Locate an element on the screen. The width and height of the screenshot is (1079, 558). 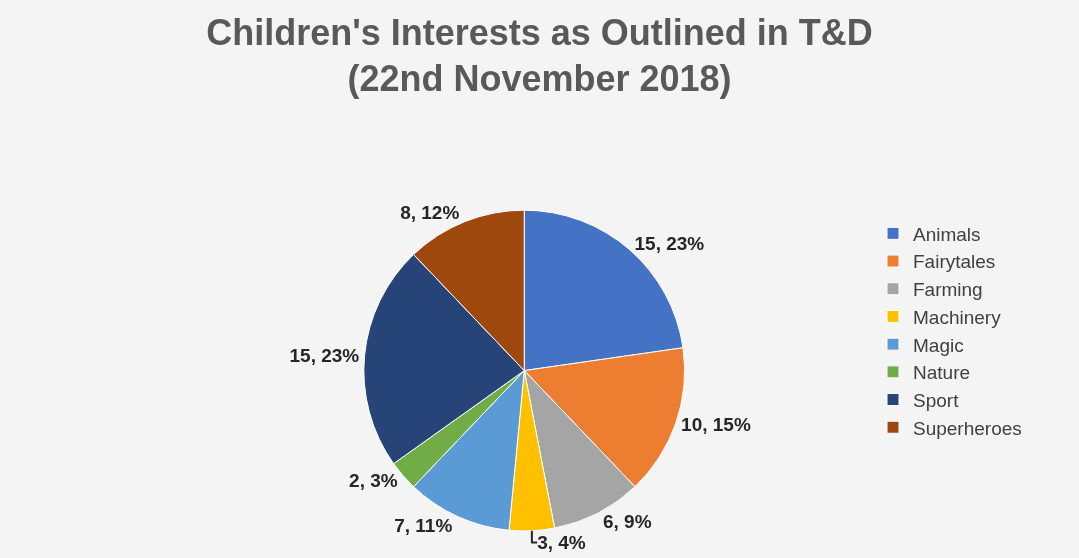
data-label: 2, 3% is located at coordinates (373, 480).